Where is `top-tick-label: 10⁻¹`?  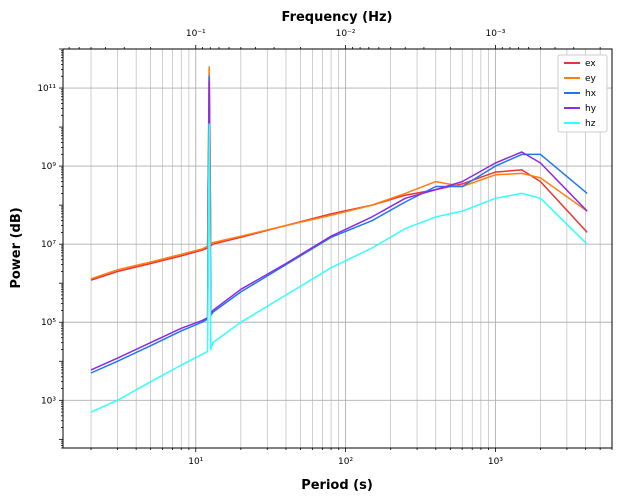 top-tick-label: 10⁻¹ is located at coordinates (196, 34).